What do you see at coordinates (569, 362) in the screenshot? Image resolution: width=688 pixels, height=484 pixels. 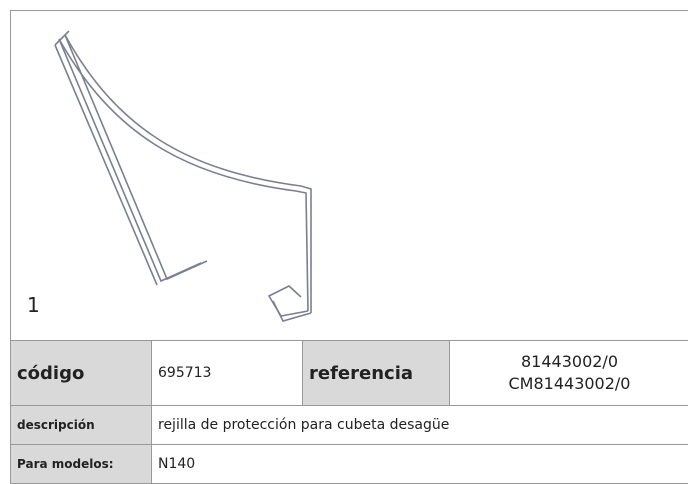 I see `ref-line: 81443002/0` at bounding box center [569, 362].